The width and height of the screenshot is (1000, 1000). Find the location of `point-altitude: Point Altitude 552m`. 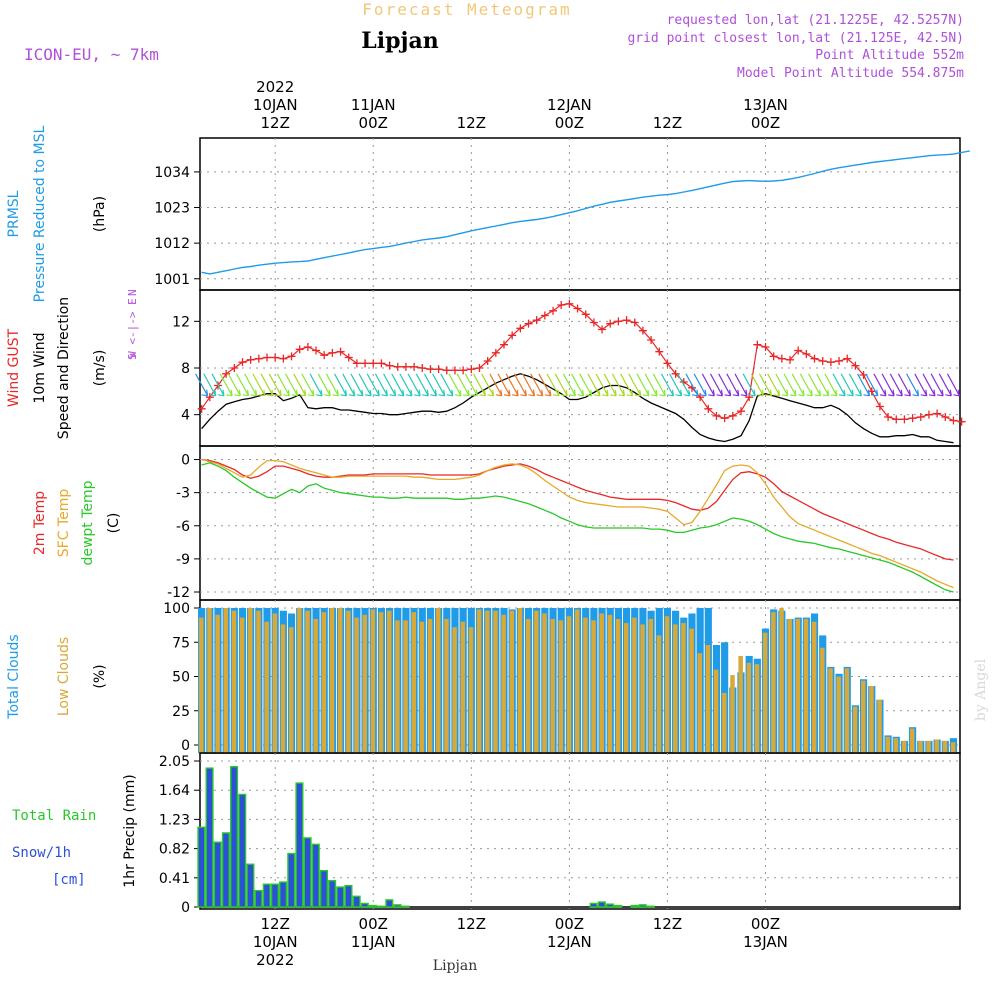

point-altitude: Point Altitude 552m is located at coordinates (889, 55).